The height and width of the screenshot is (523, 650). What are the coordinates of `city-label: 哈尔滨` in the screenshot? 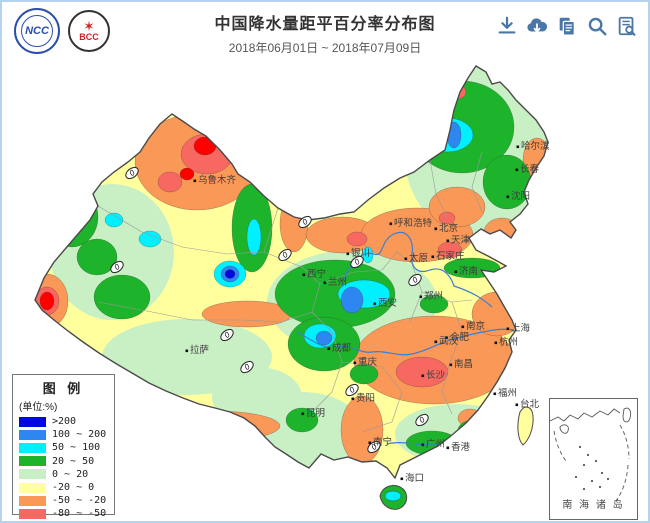 It's located at (535, 146).